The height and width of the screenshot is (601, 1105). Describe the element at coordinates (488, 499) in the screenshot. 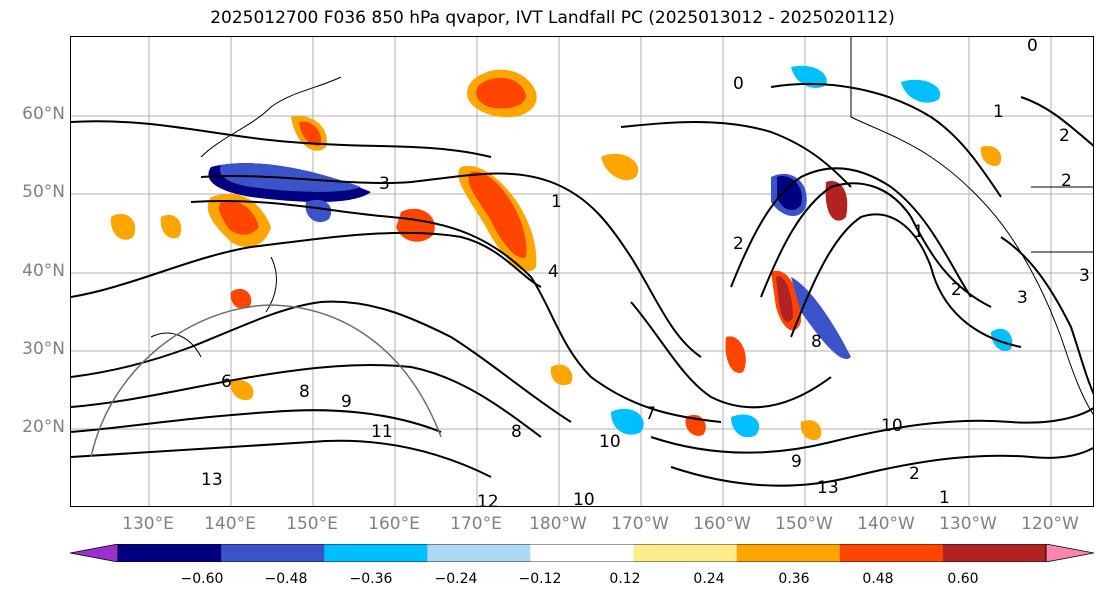

I see `contour-label: 12` at that location.